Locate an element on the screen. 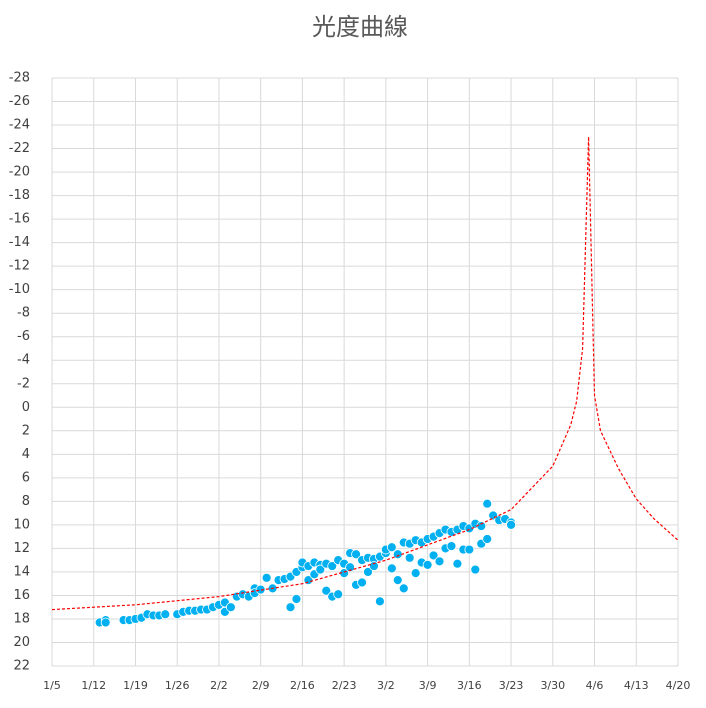  y-tick-label: 6 is located at coordinates (26, 477).